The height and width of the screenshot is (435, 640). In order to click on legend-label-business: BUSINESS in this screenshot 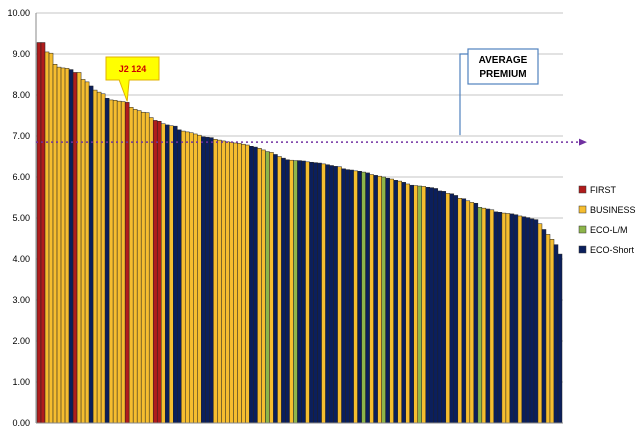, I will do `click(613, 210)`.